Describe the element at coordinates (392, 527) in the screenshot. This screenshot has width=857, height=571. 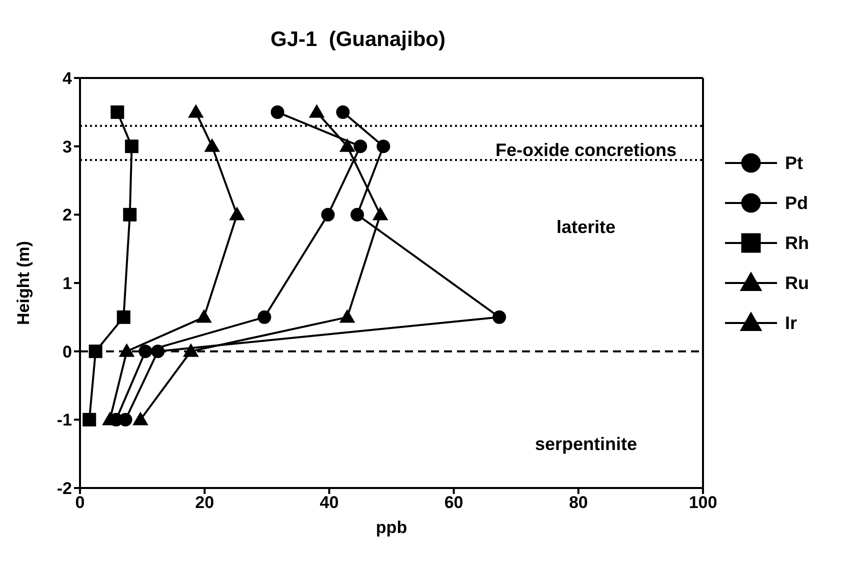
I see `x-axis-title: ppb` at that location.